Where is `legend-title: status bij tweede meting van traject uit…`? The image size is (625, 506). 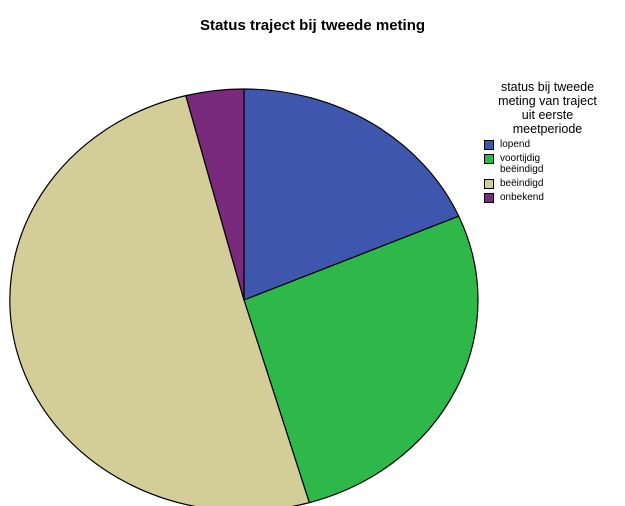
legend-title: status bij tweede meting van traject uit… is located at coordinates (547, 108).